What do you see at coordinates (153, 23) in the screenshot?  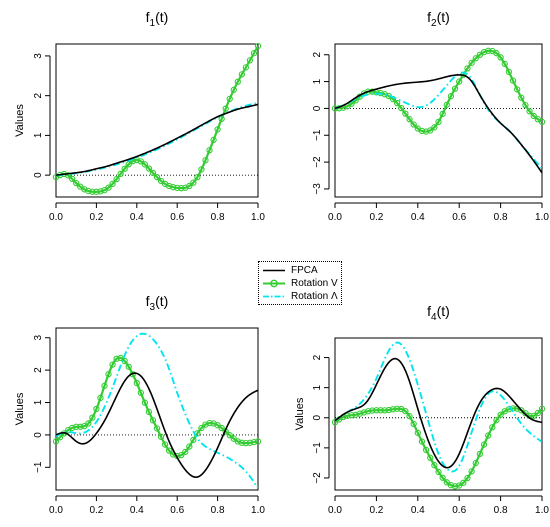 I see `panel-title-subscript: 1` at bounding box center [153, 23].